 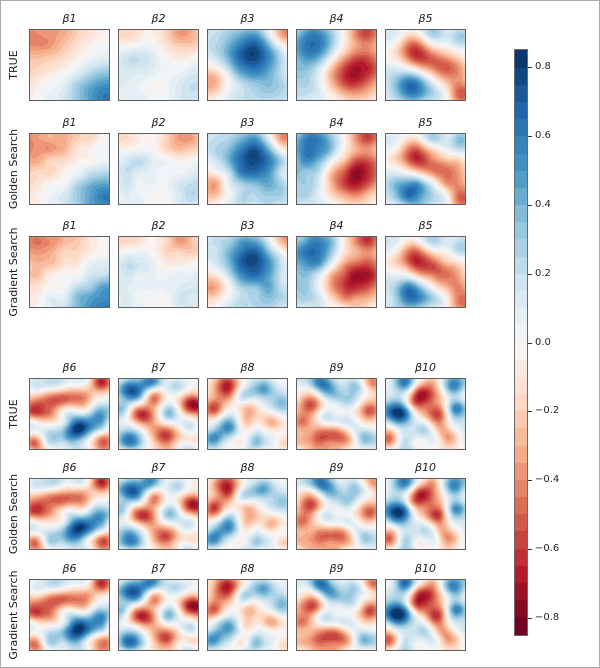 What do you see at coordinates (547, 479) in the screenshot?
I see `colorbar-tick-label: −0.4` at bounding box center [547, 479].